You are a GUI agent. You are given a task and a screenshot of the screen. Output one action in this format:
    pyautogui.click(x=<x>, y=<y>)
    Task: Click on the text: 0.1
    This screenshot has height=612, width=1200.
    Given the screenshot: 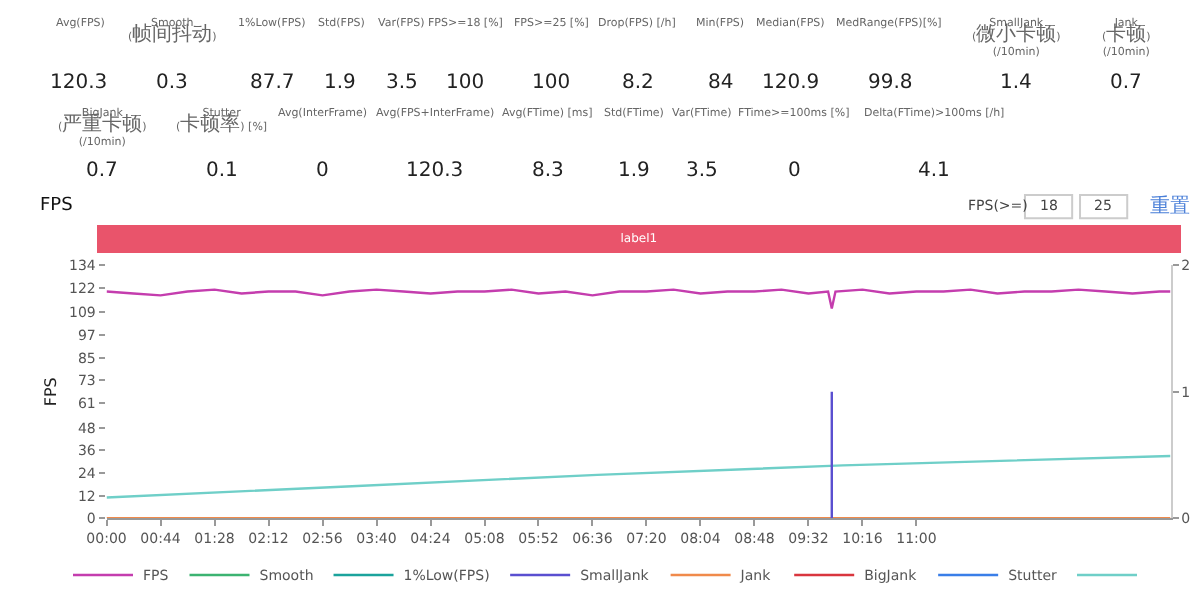 What is the action you would take?
    pyautogui.click(x=222, y=171)
    